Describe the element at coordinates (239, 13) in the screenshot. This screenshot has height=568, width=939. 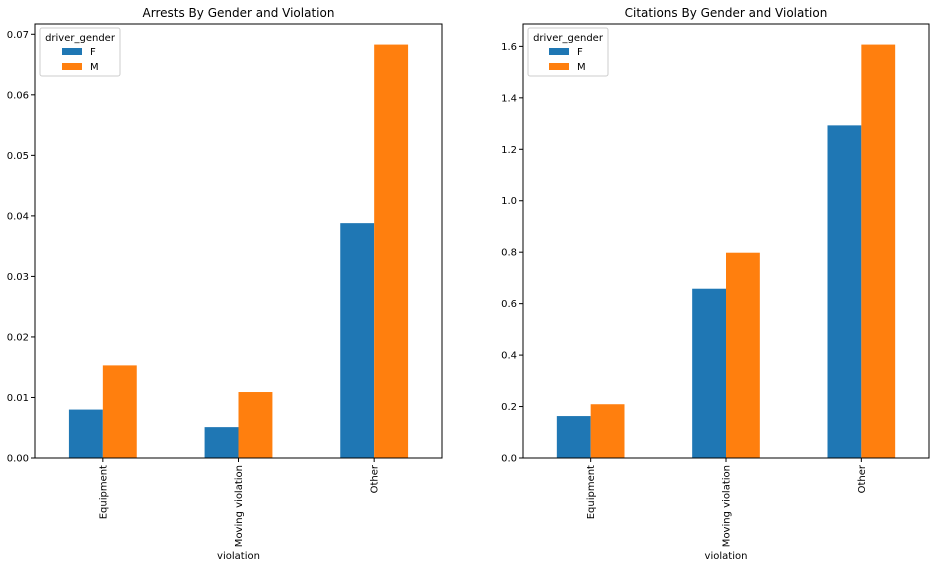
I see `chart-title: Arrests By Gender and Violation` at that location.